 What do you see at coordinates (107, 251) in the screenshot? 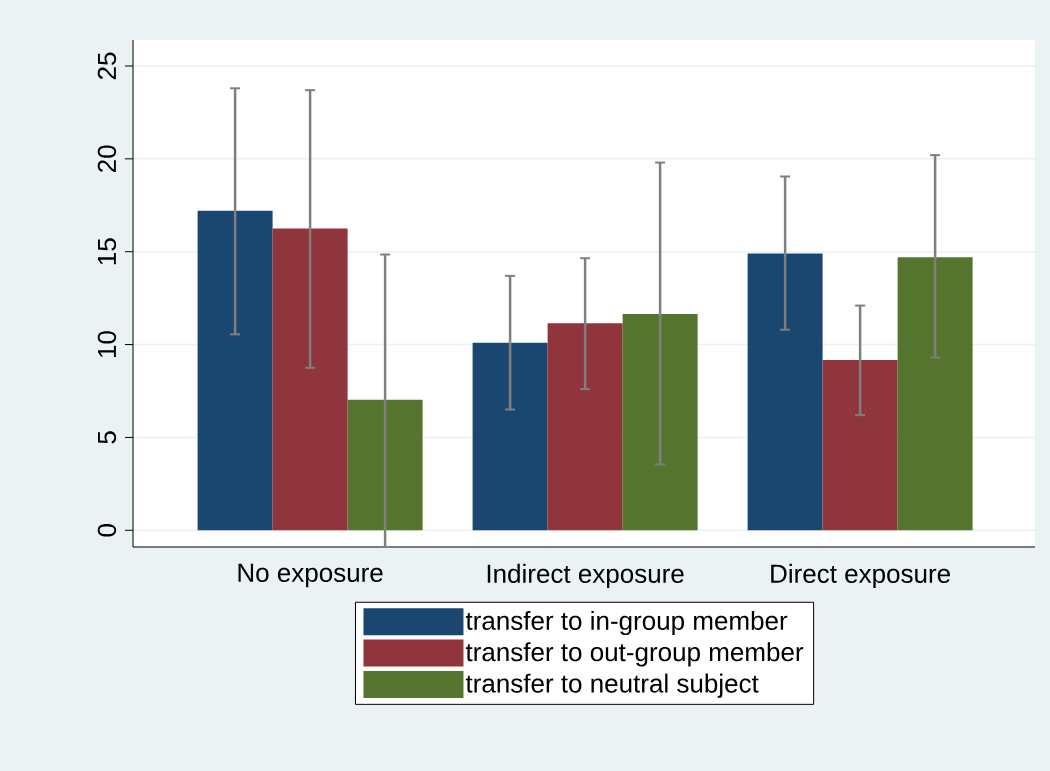
I see `y-tick-label: 15` at bounding box center [107, 251].